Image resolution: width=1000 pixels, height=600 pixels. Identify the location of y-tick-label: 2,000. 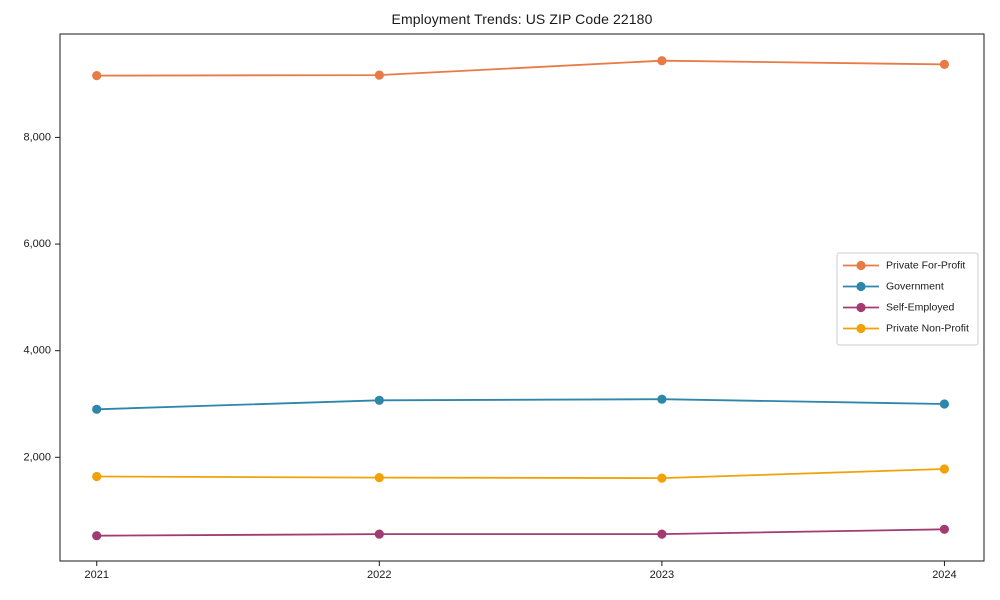
(37, 457).